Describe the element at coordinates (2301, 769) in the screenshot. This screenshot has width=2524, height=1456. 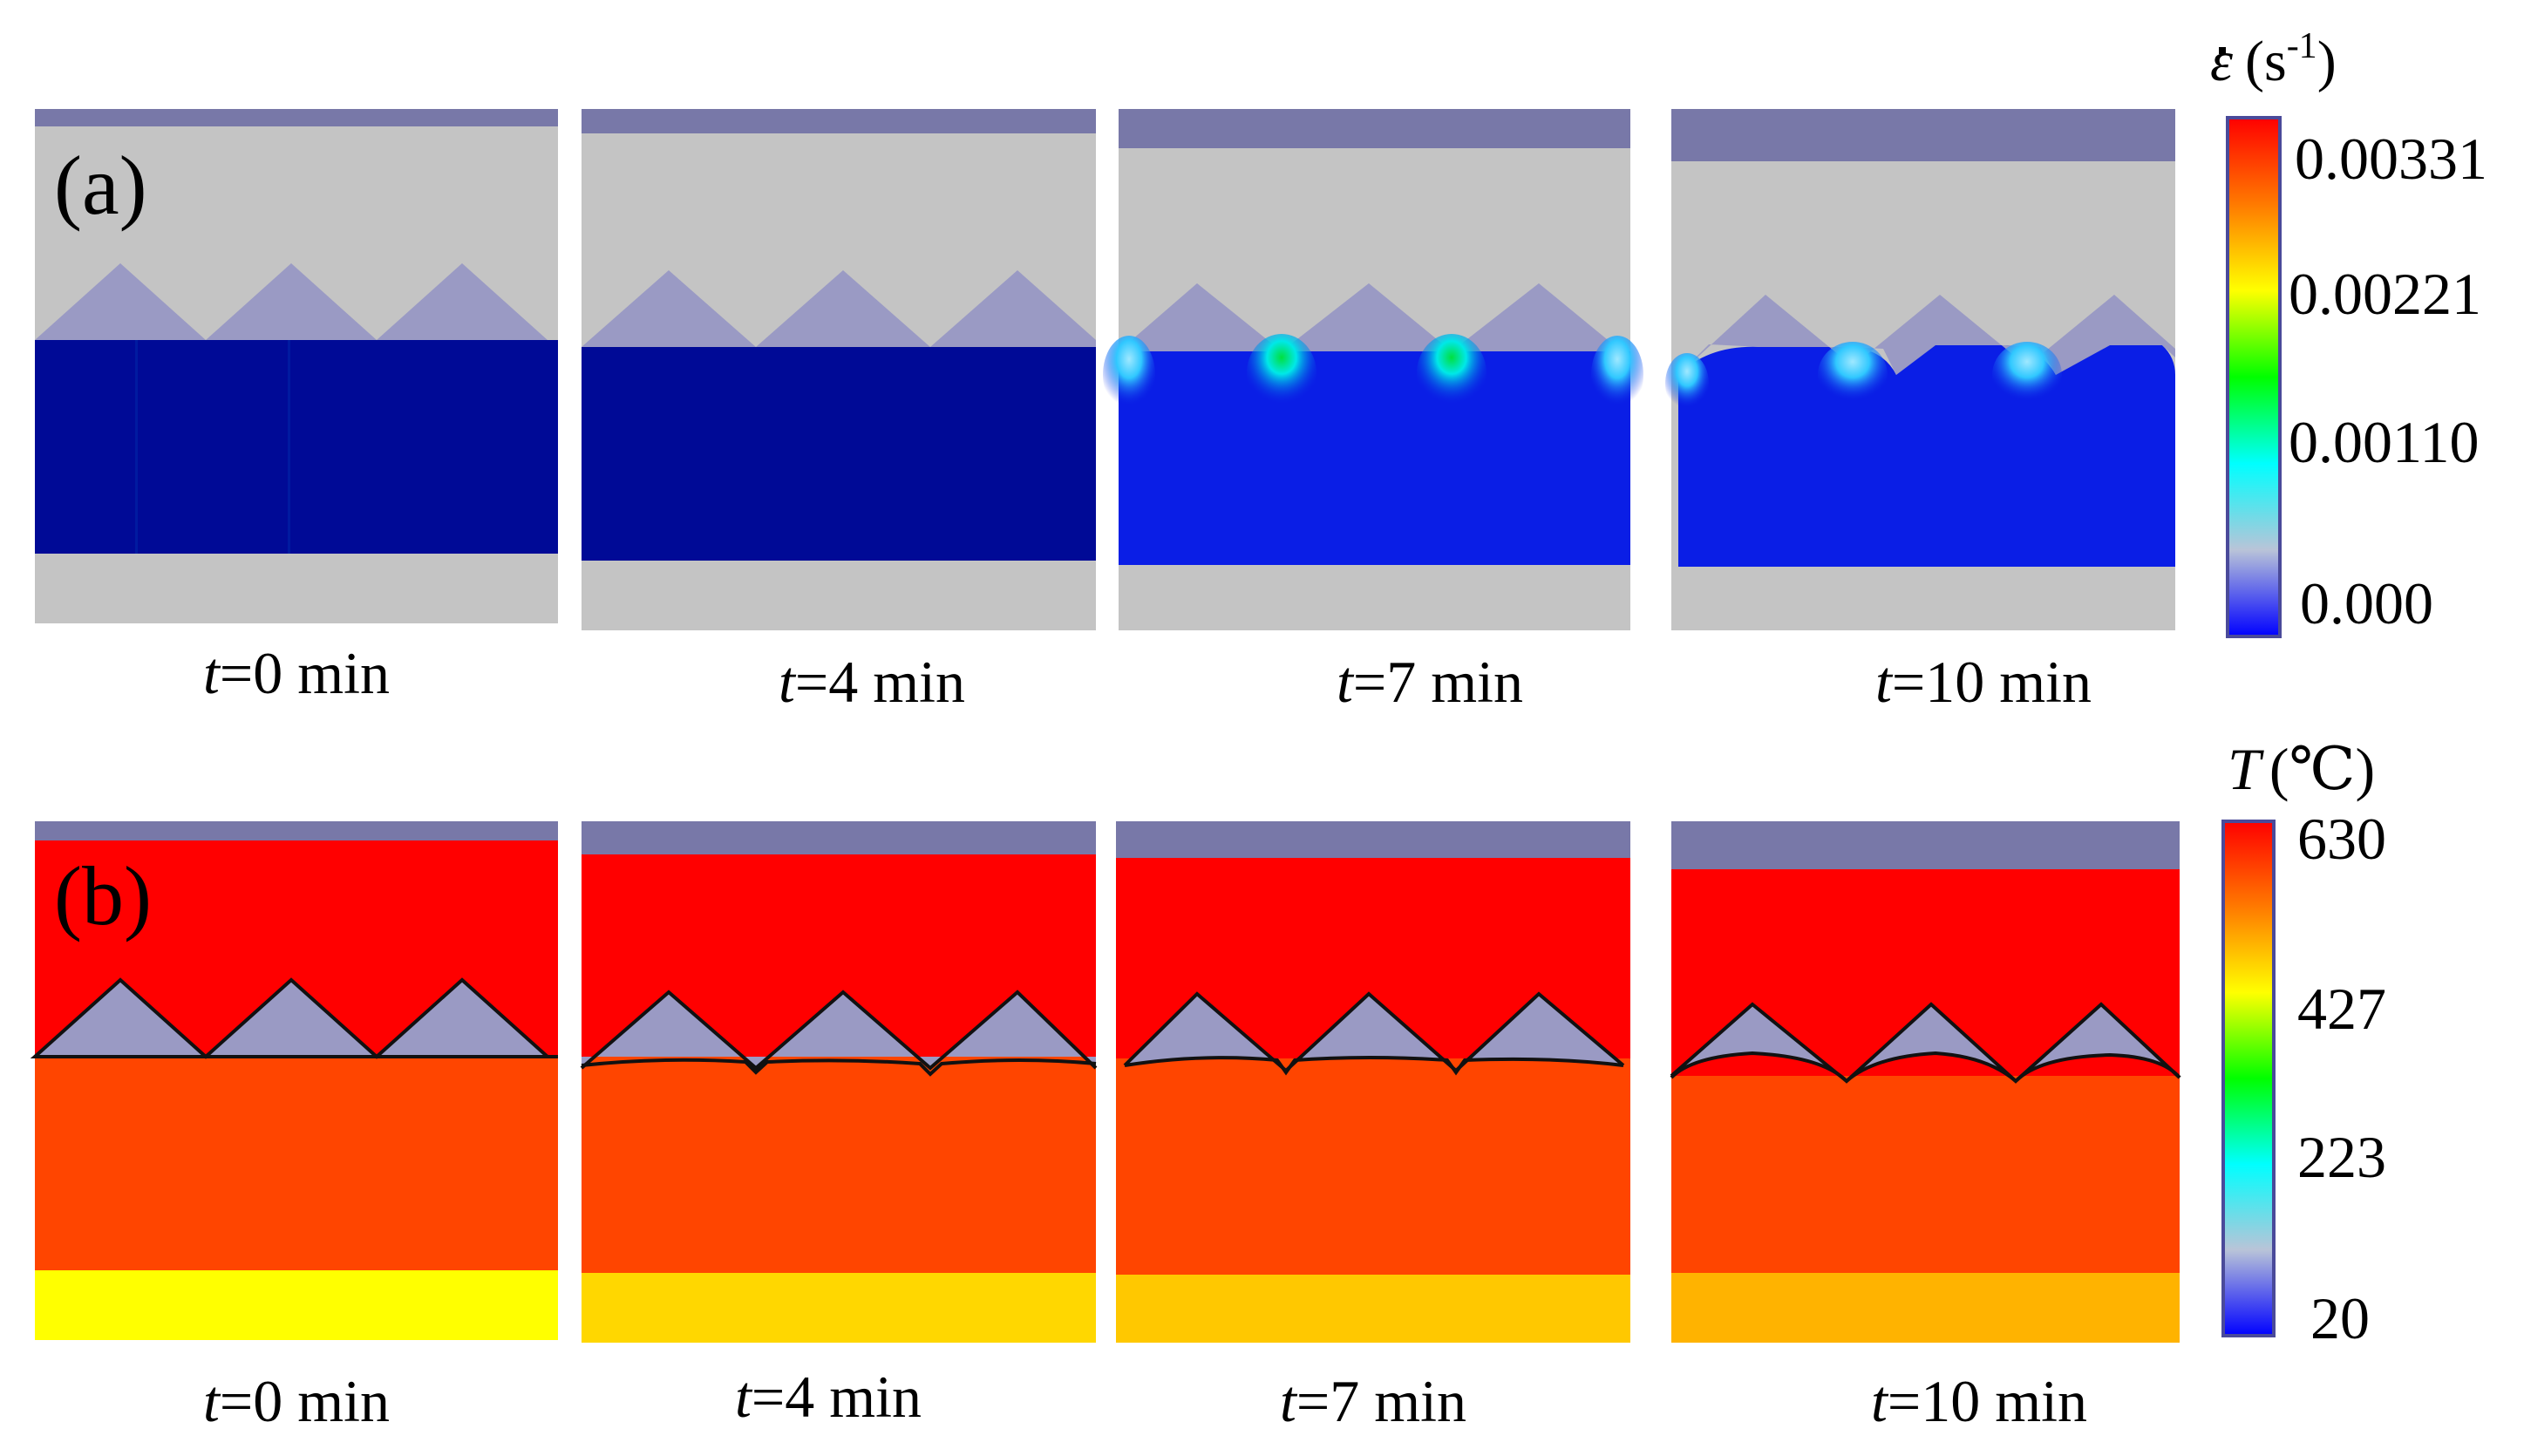
I see `colorbar-b-title: T (℃)` at that location.